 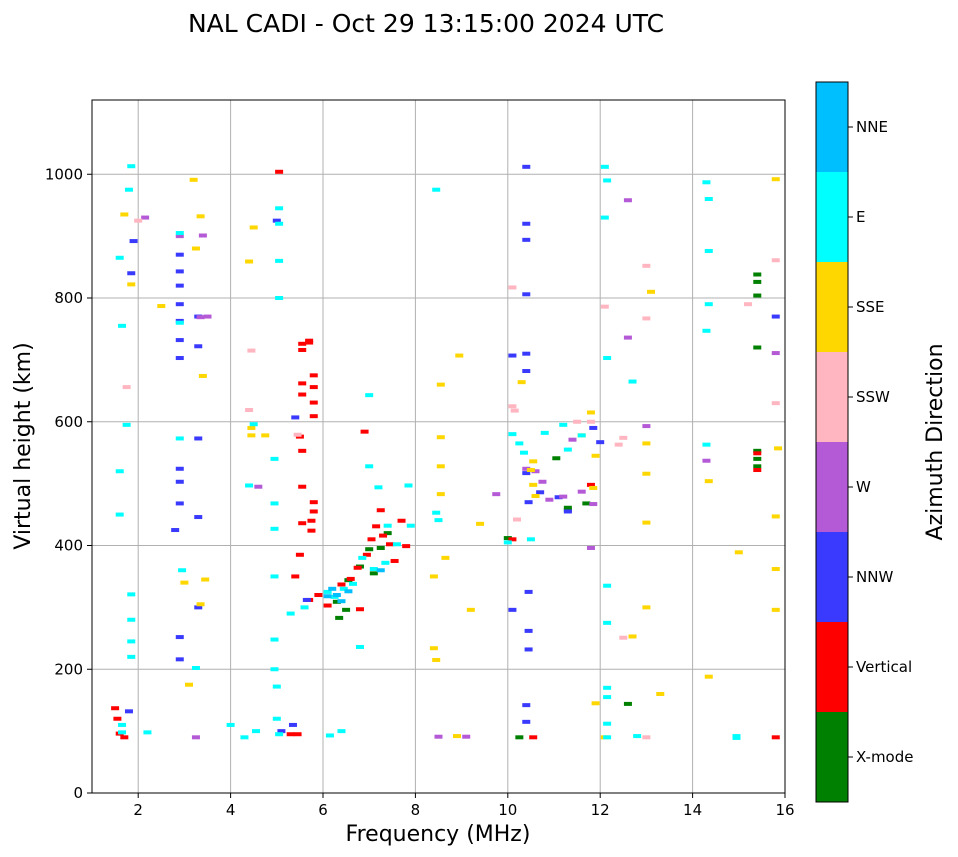 I want to click on y-tick-label: 1000, so click(x=64, y=174).